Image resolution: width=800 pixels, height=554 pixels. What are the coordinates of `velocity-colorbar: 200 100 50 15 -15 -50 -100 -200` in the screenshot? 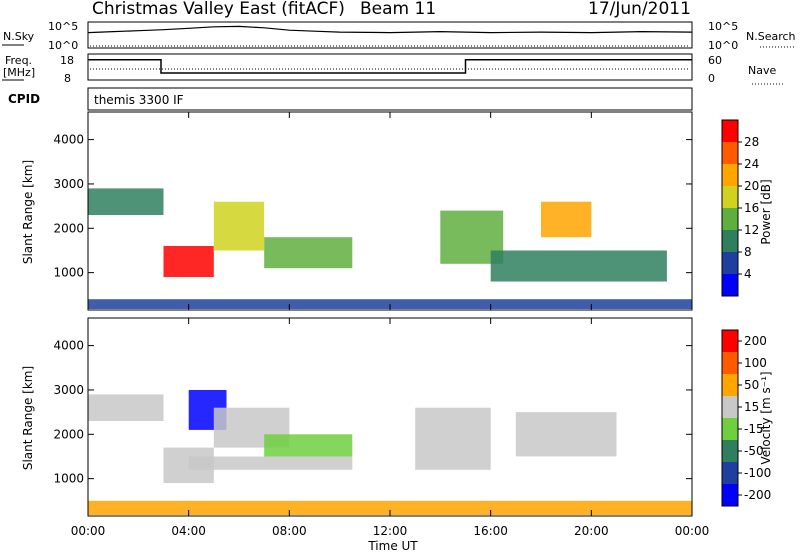 It's located at (746, 418).